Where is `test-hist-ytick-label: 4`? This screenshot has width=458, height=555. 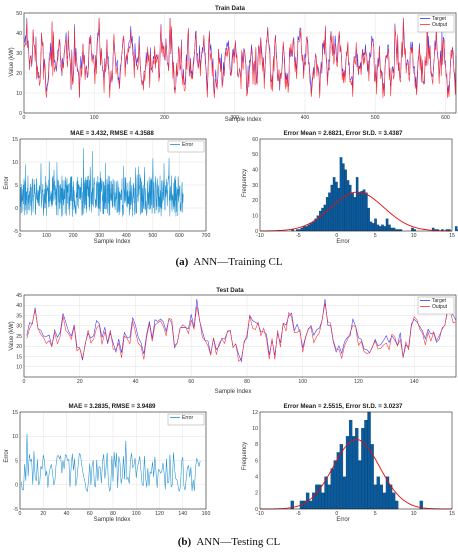
test-hist-ytick-label: 4 is located at coordinates (256, 477).